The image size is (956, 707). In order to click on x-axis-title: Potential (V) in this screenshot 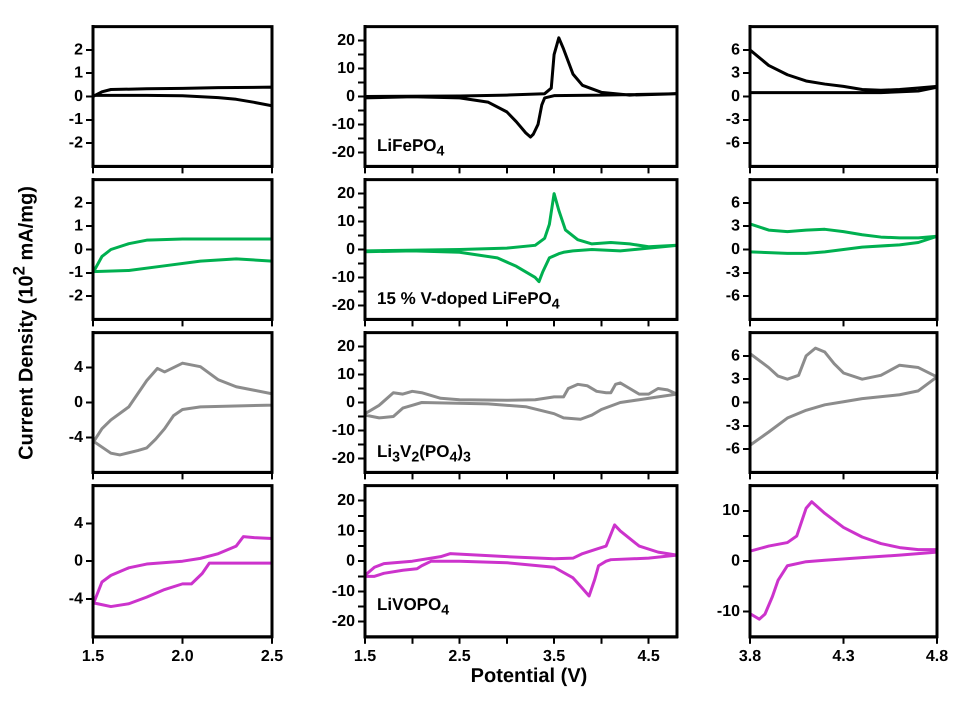, I will do `click(529, 676)`.